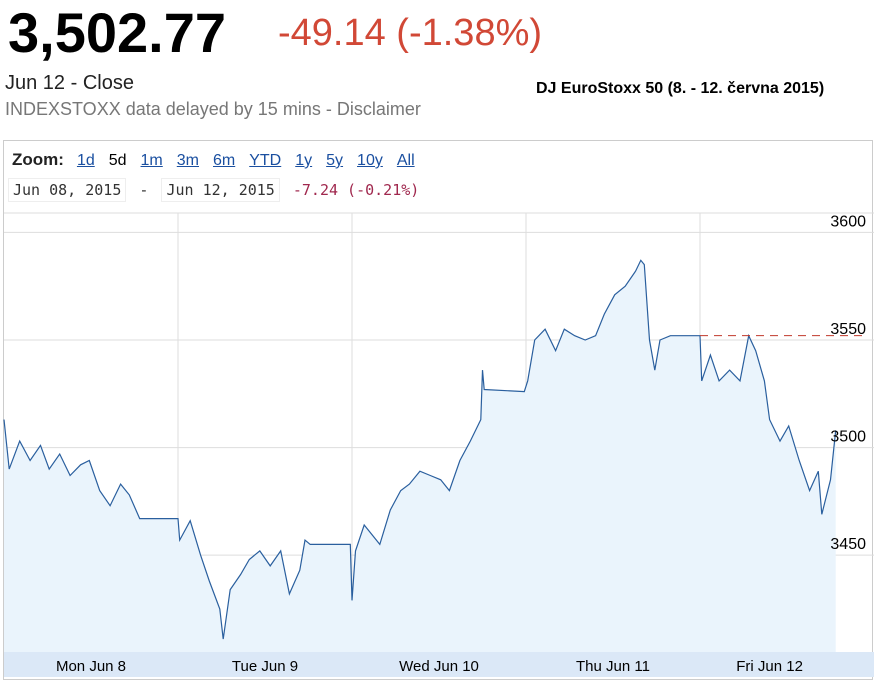  I want to click on disclaimer-link: Disclaimer, so click(378, 109).